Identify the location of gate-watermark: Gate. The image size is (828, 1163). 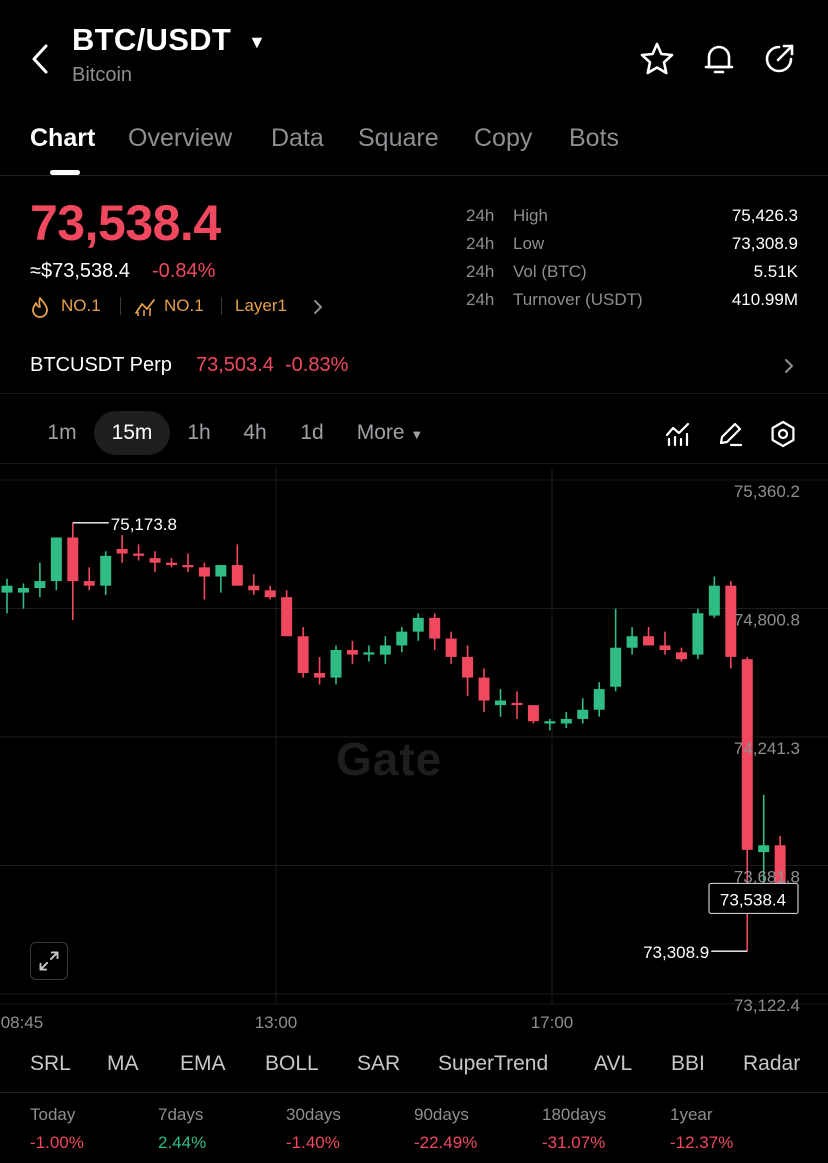
(389, 759).